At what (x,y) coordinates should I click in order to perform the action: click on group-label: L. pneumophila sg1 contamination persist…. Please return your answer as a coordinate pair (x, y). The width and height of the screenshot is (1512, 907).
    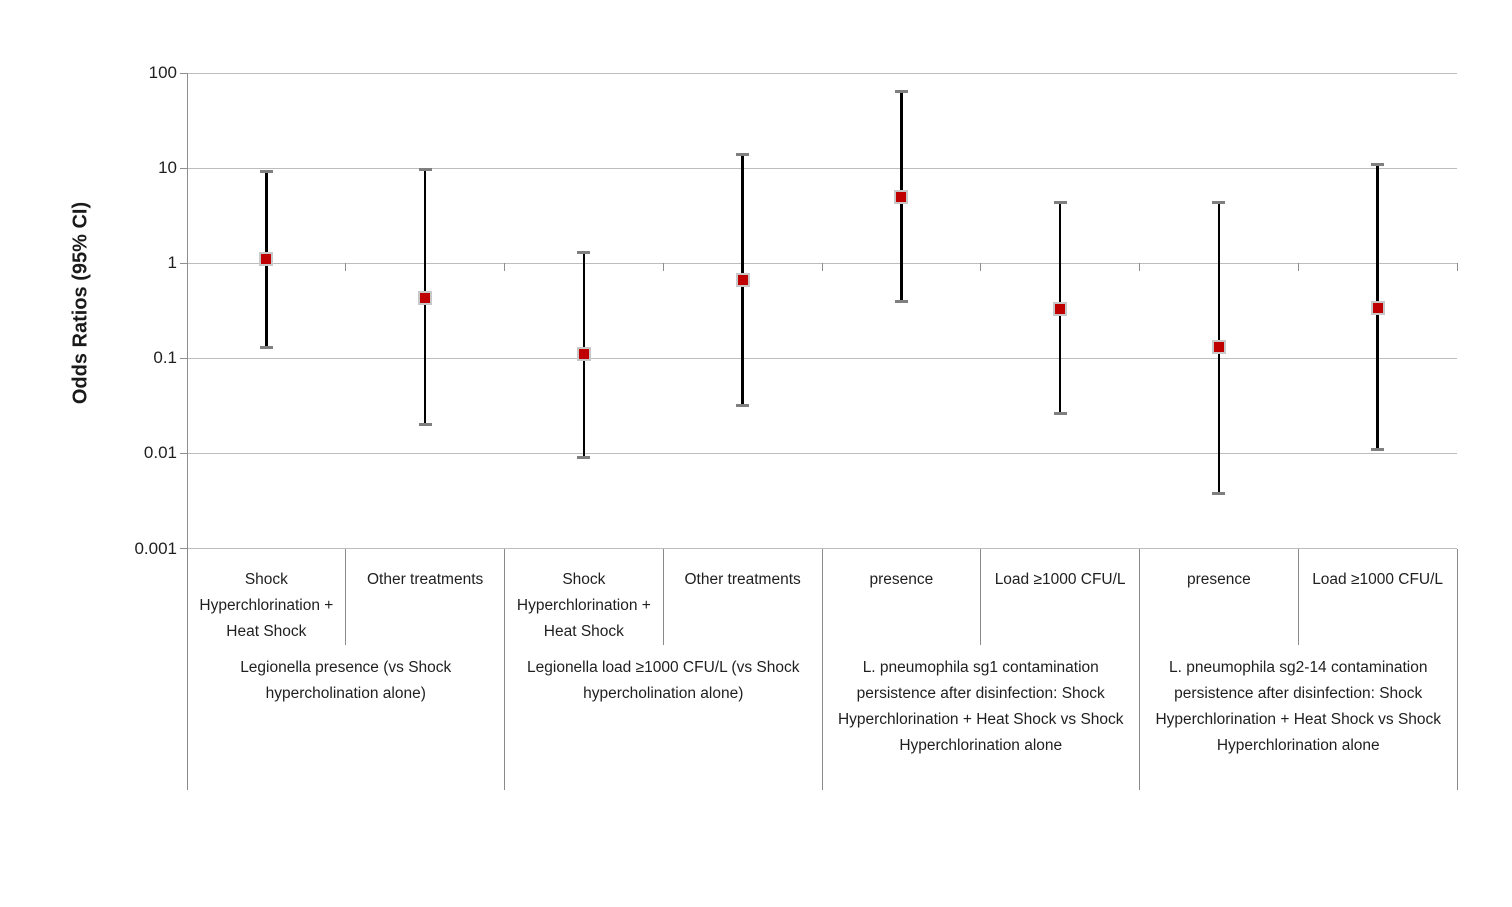
    Looking at the image, I should click on (980, 706).